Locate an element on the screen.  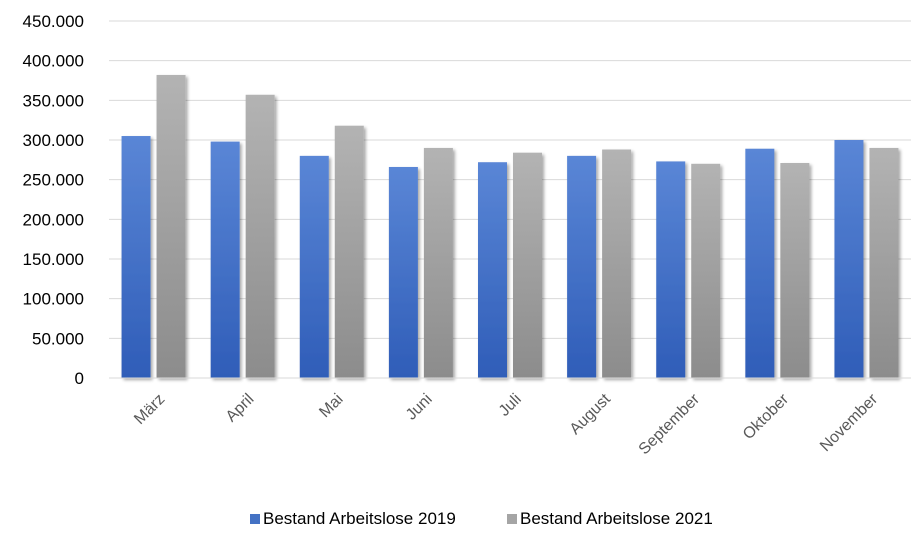
y-tick-label: 450.000 is located at coordinates (53, 21).